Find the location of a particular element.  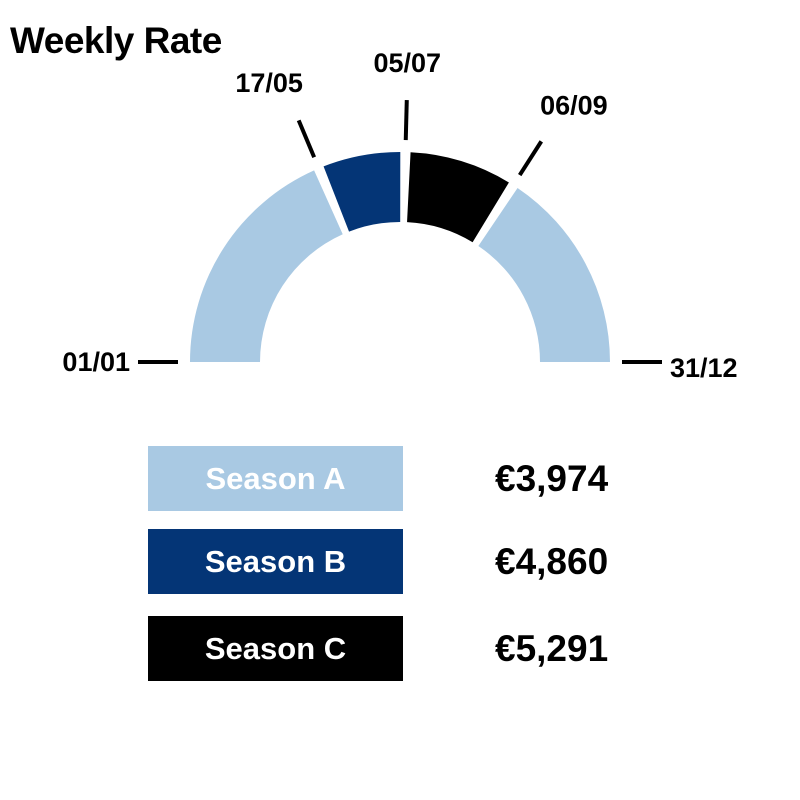

legend-label-season-a: Season A is located at coordinates (275, 478).